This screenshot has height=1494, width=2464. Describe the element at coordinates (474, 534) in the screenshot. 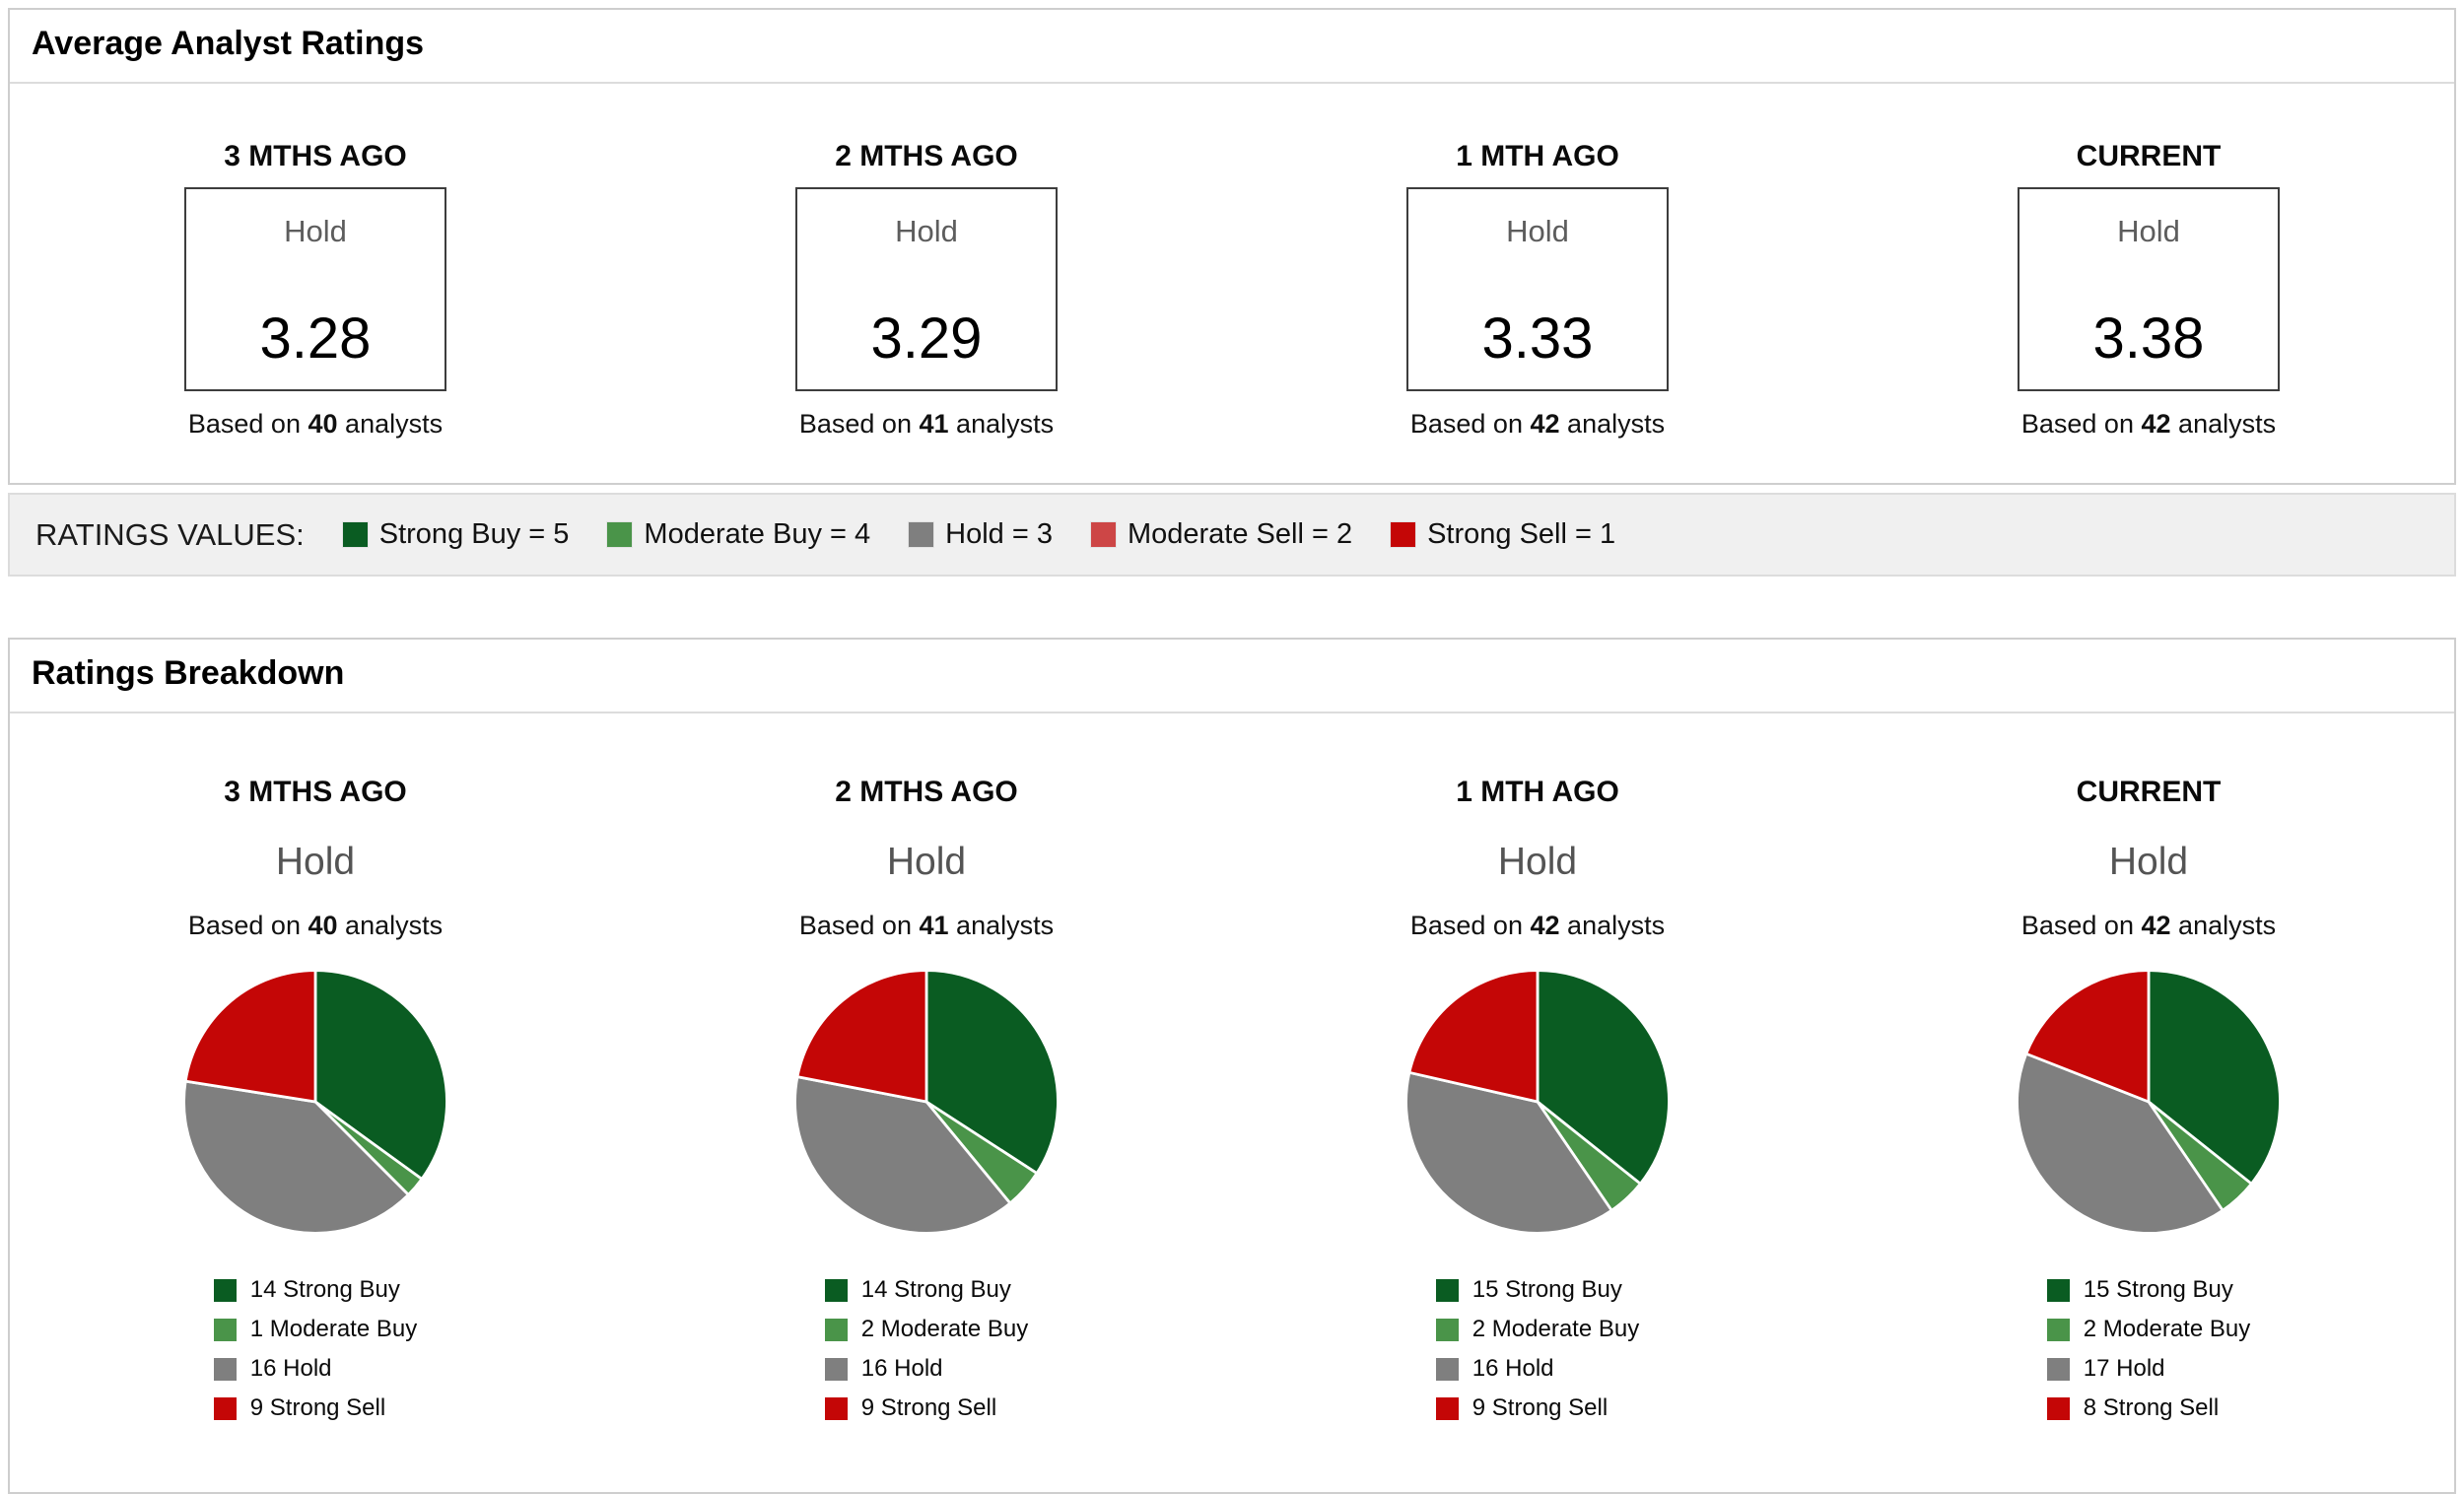

I see `legend-item-label: Strong Buy = 5` at that location.